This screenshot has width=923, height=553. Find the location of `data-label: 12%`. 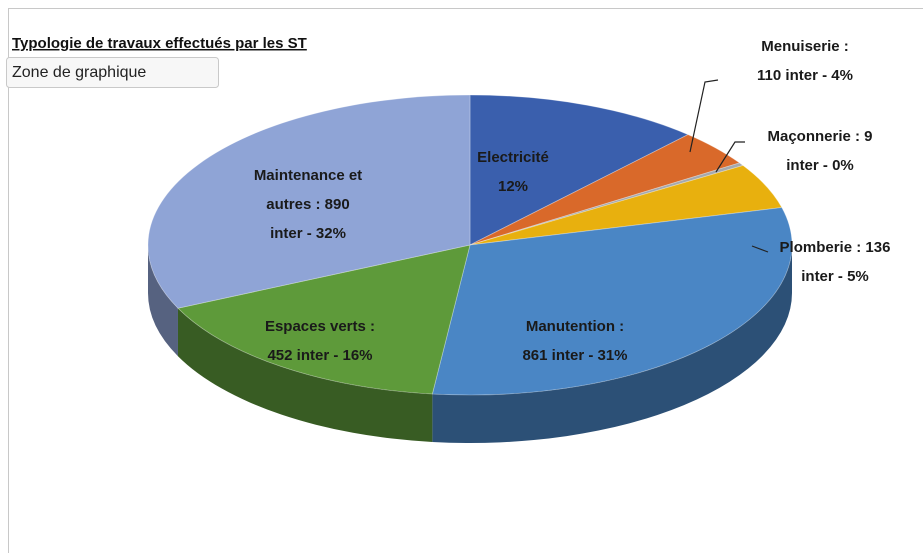

data-label: 12% is located at coordinates (513, 186).